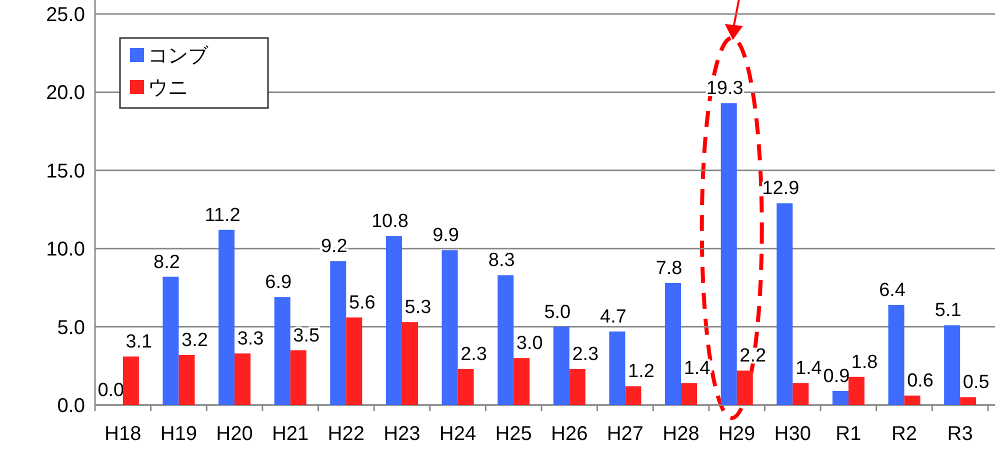 The width and height of the screenshot is (995, 449). I want to click on data-label: 5.3, so click(418, 307).